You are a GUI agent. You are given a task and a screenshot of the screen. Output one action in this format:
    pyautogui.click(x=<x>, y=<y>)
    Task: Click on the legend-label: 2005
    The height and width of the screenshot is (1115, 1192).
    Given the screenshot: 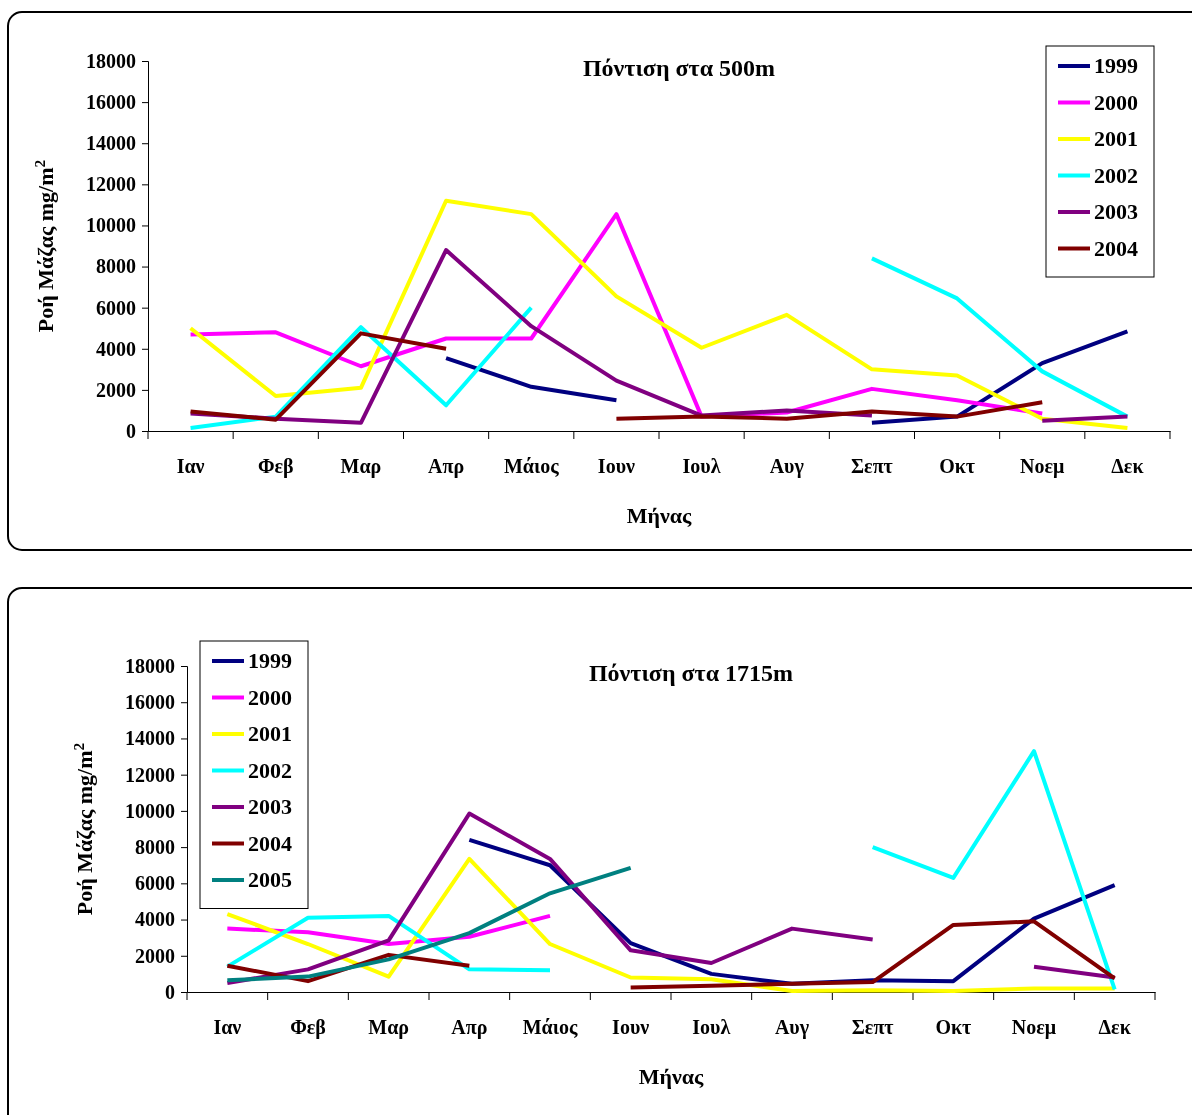 What is the action you would take?
    pyautogui.click(x=270, y=879)
    